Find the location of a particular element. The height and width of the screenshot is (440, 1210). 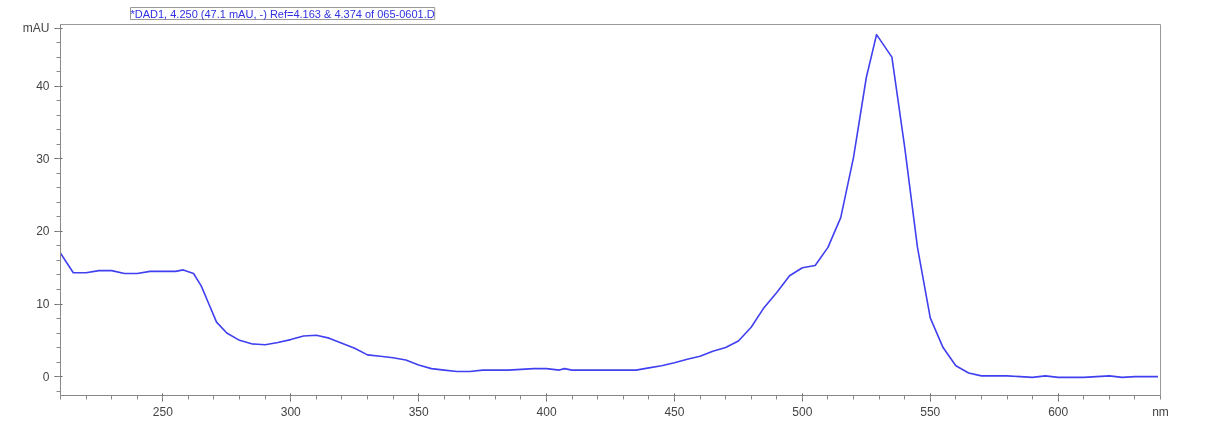

y-tick-label: 40 is located at coordinates (43, 86).